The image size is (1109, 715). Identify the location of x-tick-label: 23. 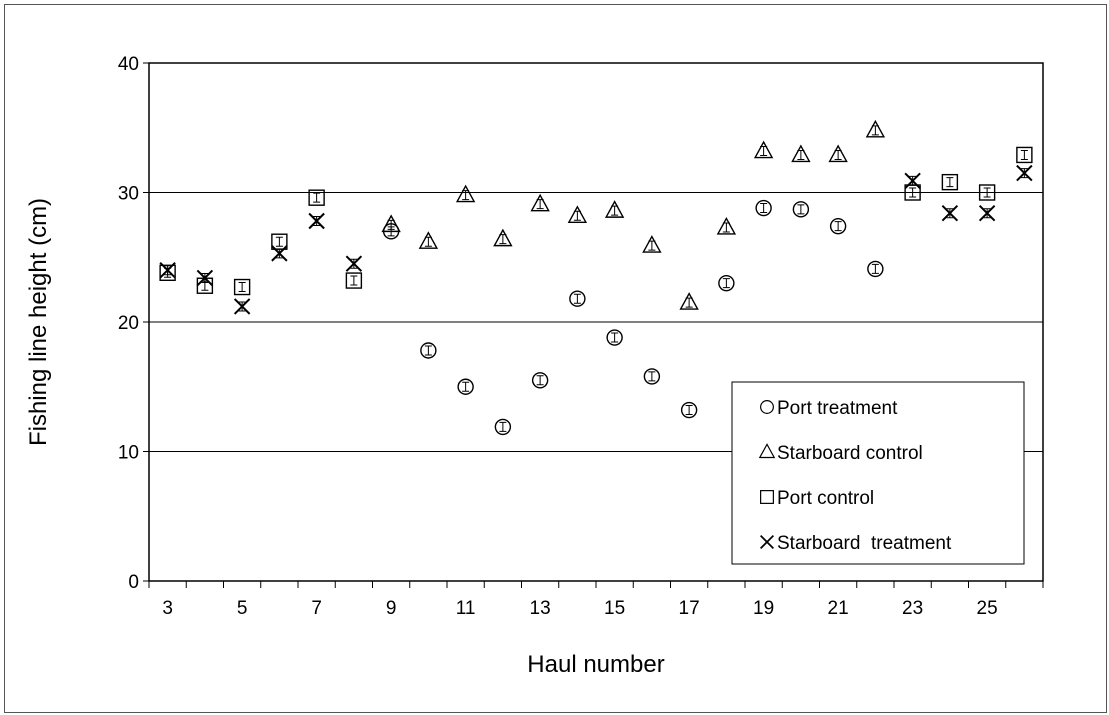
(912, 608).